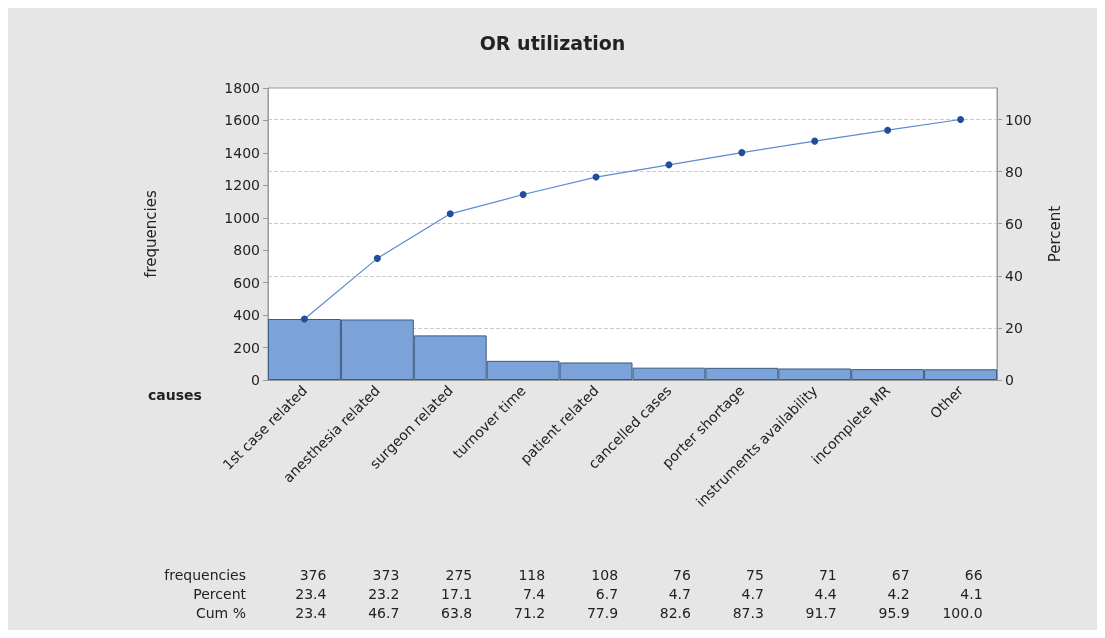 This screenshot has height=638, width=1105. Describe the element at coordinates (825, 594) in the screenshot. I see `text: 4.4` at that location.